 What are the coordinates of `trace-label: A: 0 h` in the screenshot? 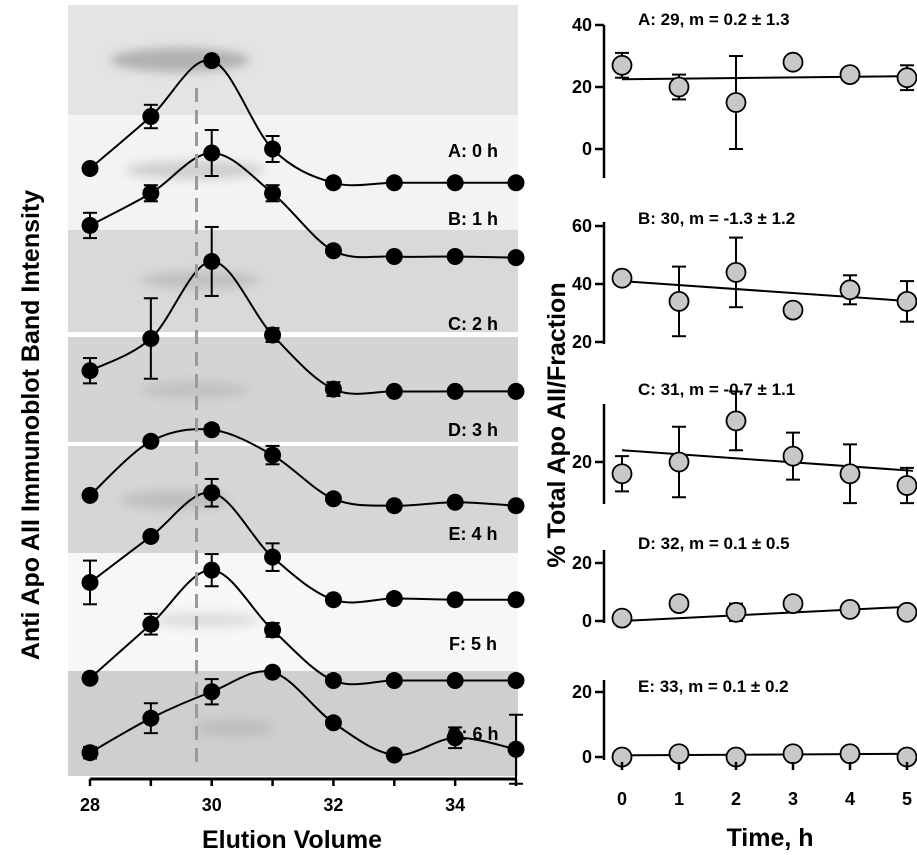 It's located at (473, 151).